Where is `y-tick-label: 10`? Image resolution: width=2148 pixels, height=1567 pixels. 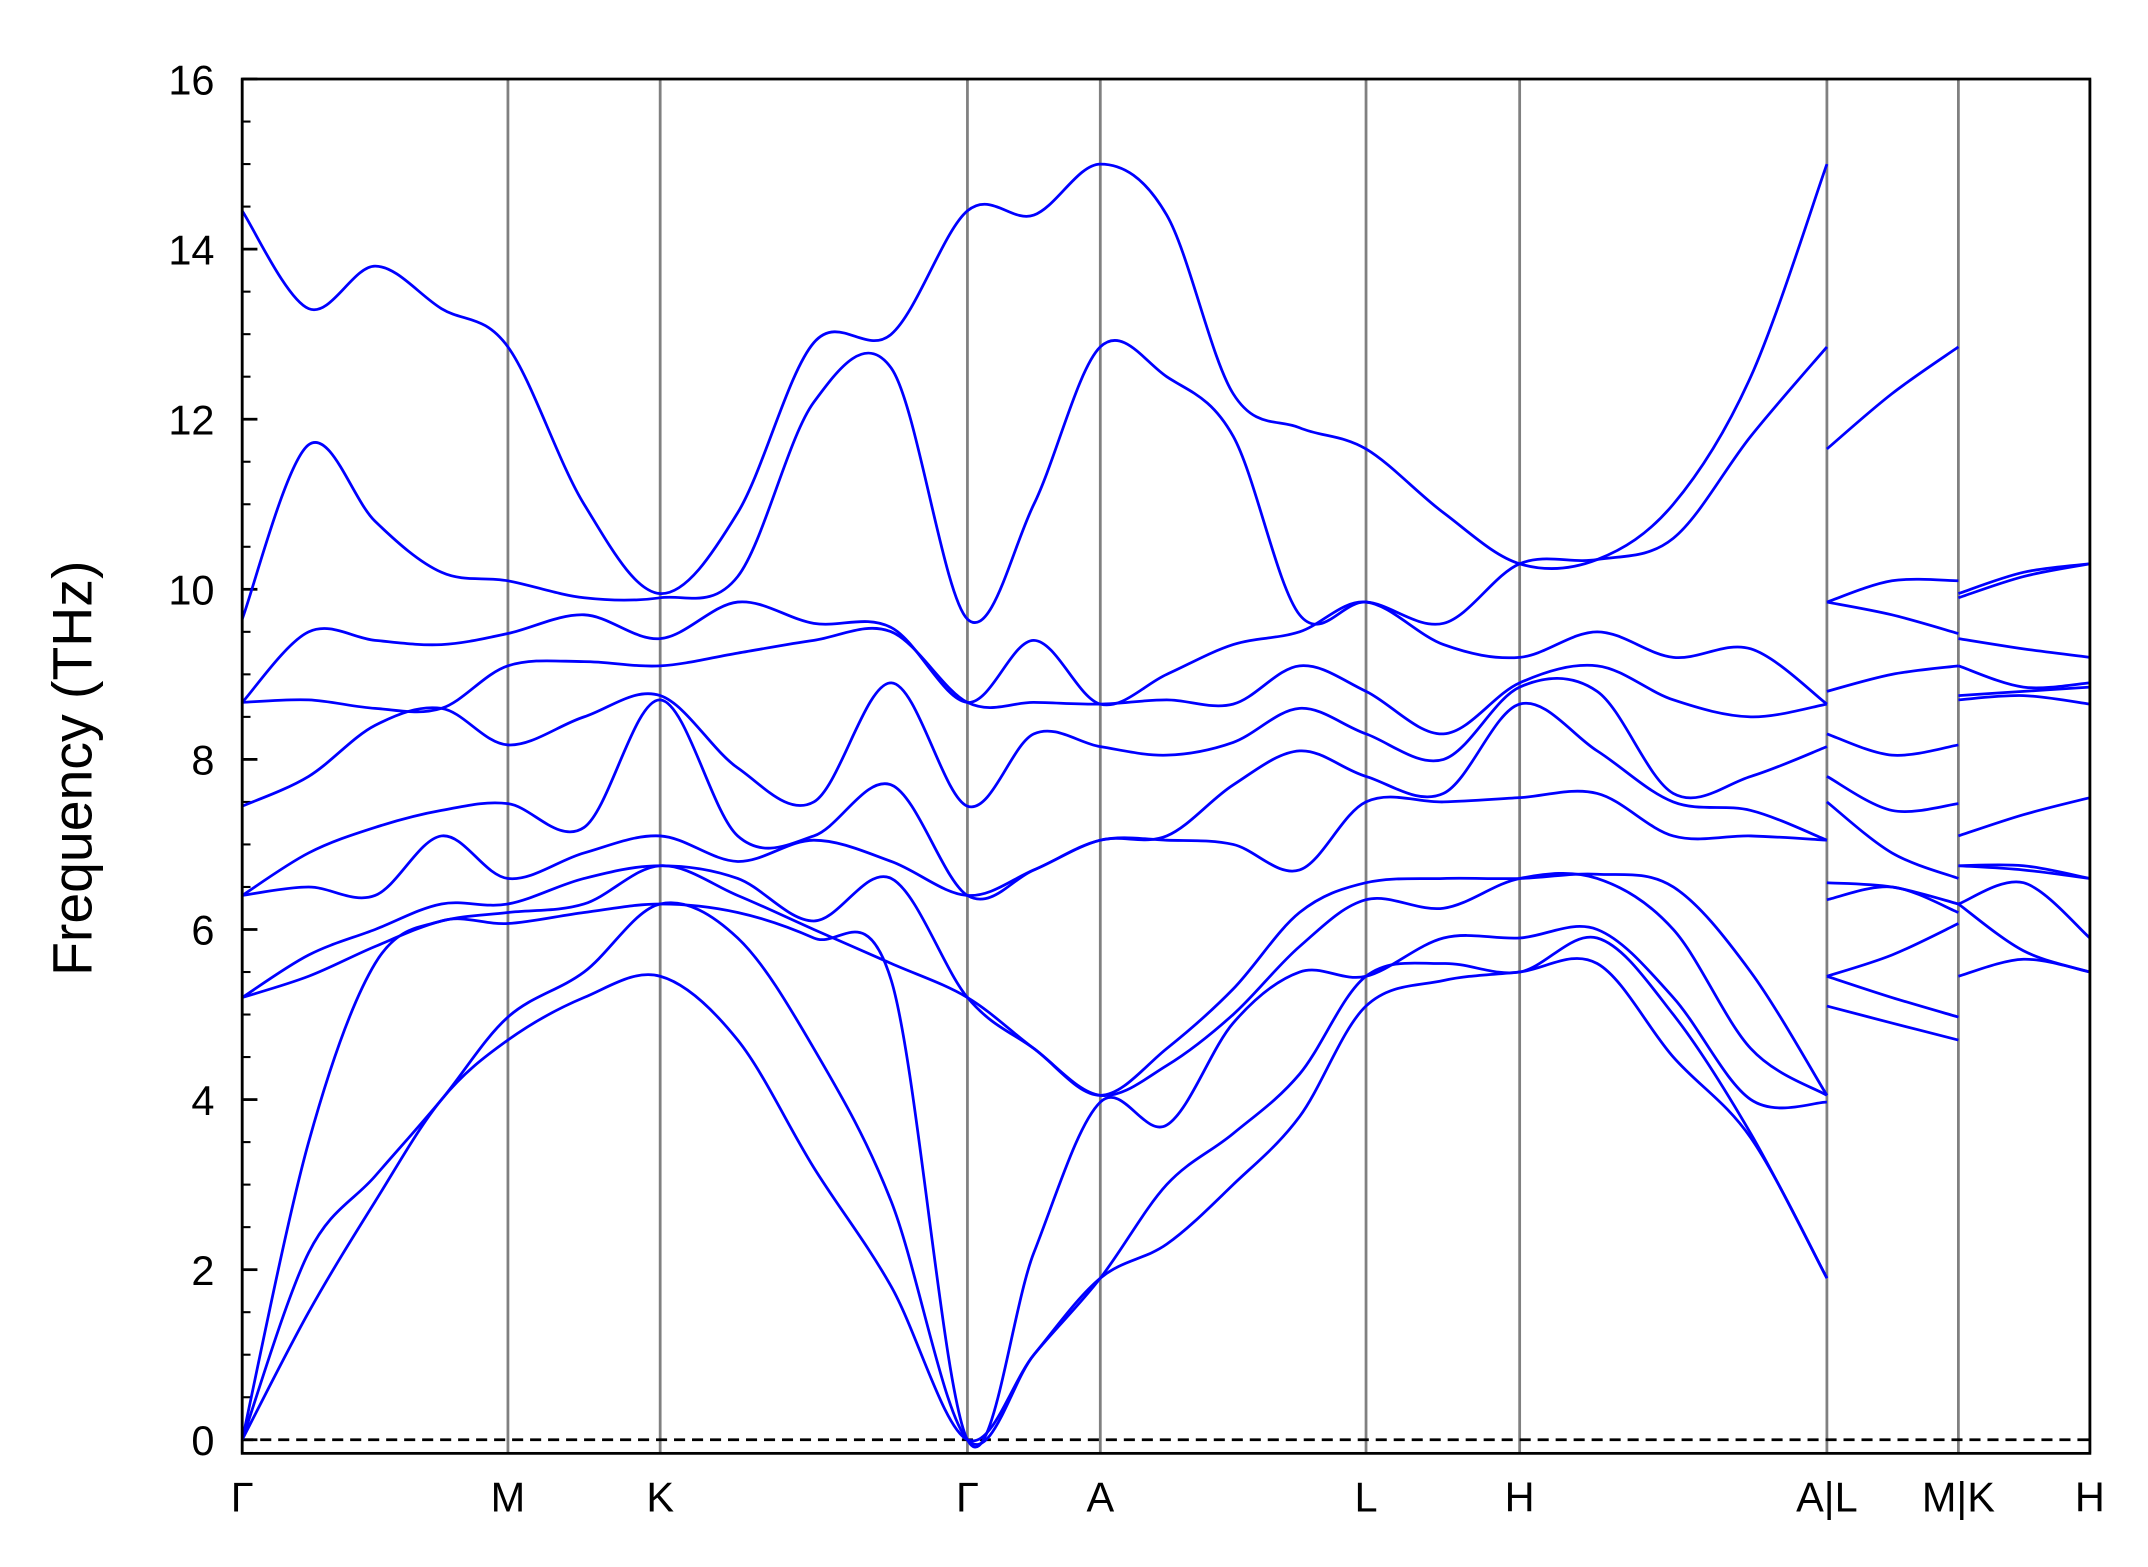
y-tick-label: 10 is located at coordinates (191, 590).